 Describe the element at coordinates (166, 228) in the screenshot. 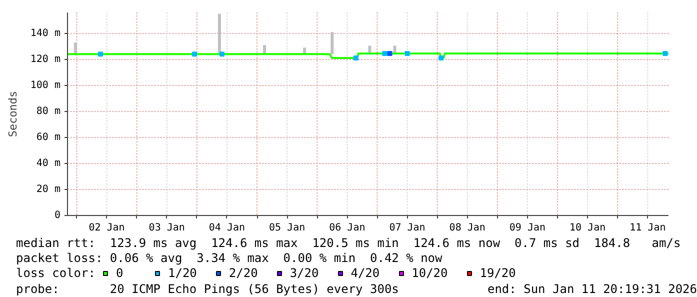

I see `x-tick-label: 03 Jan` at that location.